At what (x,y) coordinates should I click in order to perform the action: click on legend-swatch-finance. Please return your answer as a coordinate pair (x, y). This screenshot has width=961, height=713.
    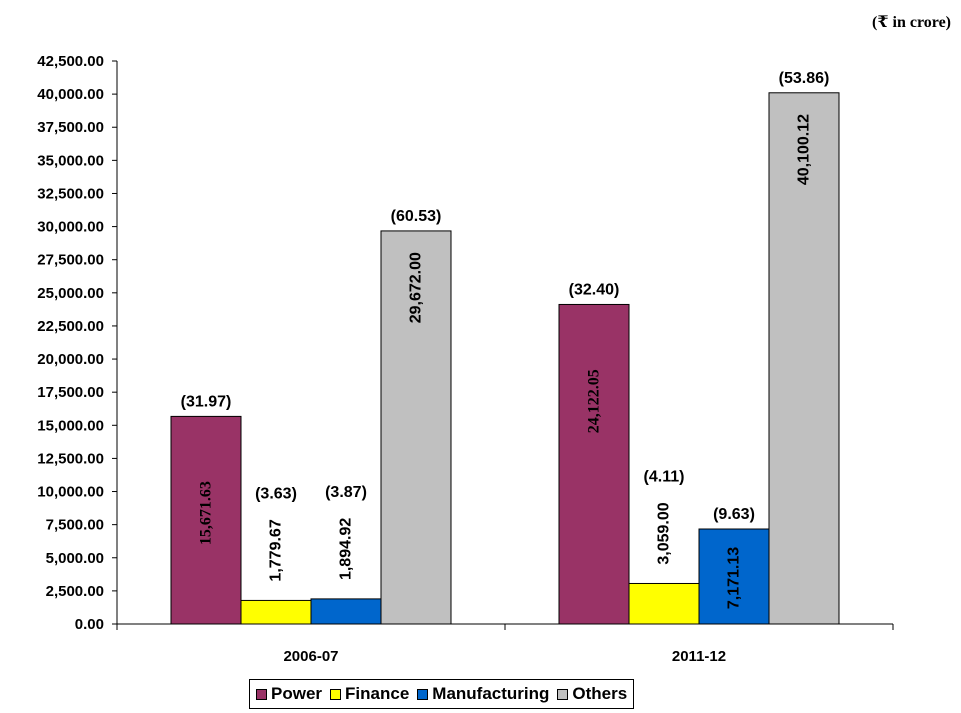
    Looking at the image, I should click on (336, 694).